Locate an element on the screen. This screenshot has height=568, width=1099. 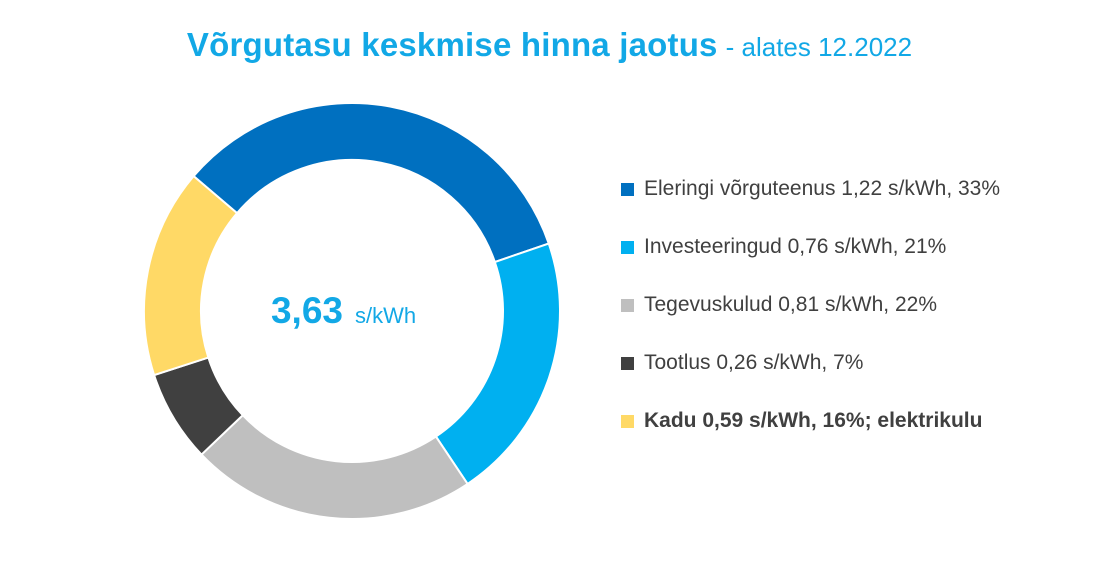
chart-title-main: Võrgutasu keskmise hinna jaotus is located at coordinates (452, 44).